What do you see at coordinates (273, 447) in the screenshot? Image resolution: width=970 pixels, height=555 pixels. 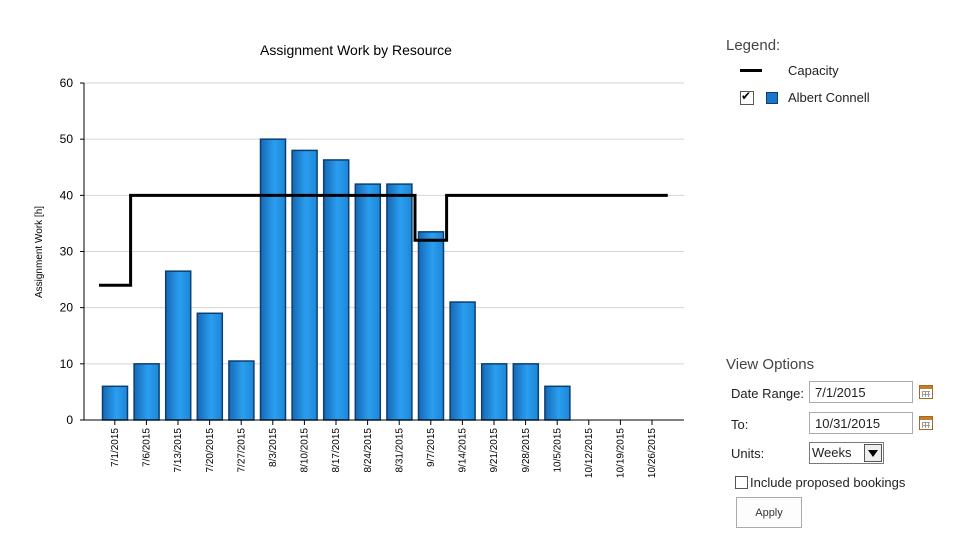 I see `x-tick-label: 8/3/2015` at bounding box center [273, 447].